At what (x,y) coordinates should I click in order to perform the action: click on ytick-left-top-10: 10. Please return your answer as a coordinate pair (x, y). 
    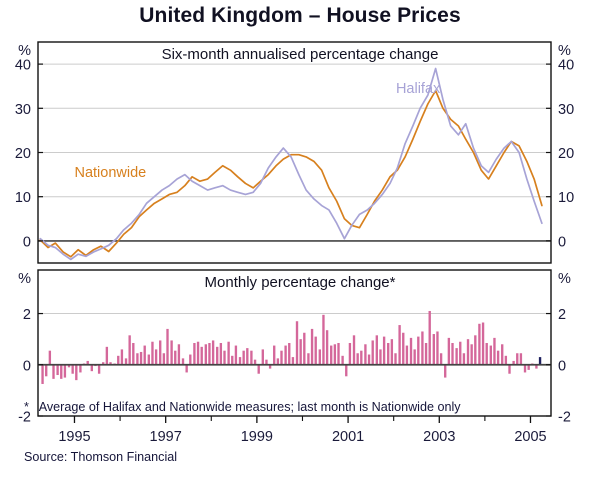
    Looking at the image, I should click on (23, 198).